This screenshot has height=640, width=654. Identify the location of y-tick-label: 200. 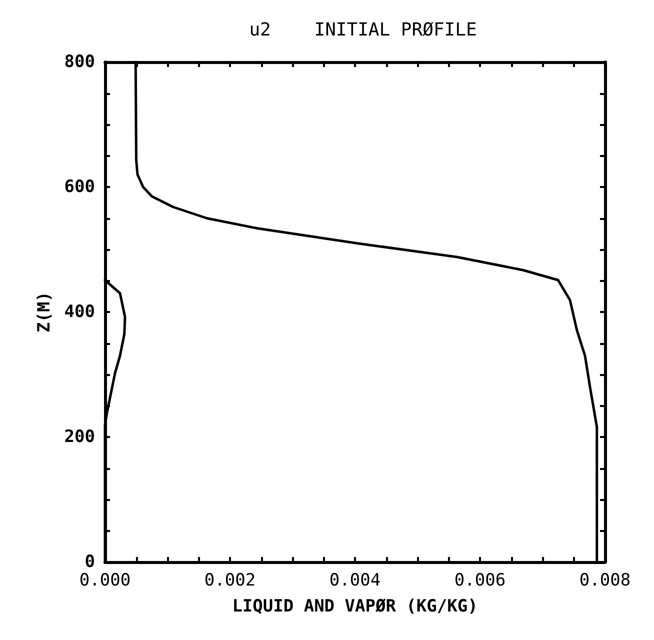
(79, 437).